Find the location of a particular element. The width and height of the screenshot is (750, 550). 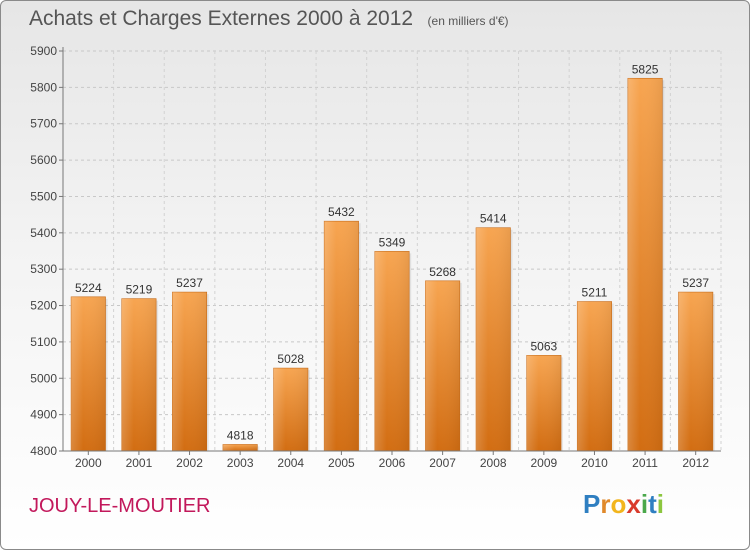

y-tick-label: 5500 is located at coordinates (43, 196).